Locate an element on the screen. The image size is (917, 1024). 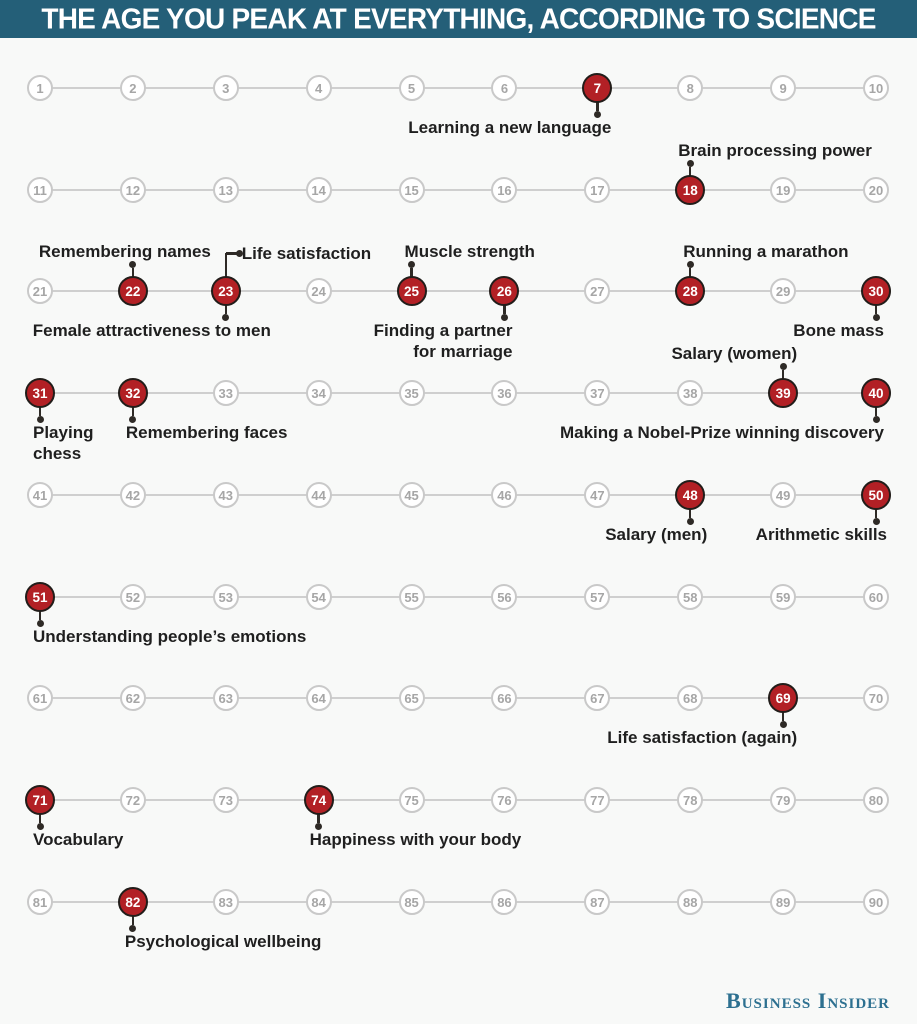
peak-age-circle: 18 is located at coordinates (690, 190).